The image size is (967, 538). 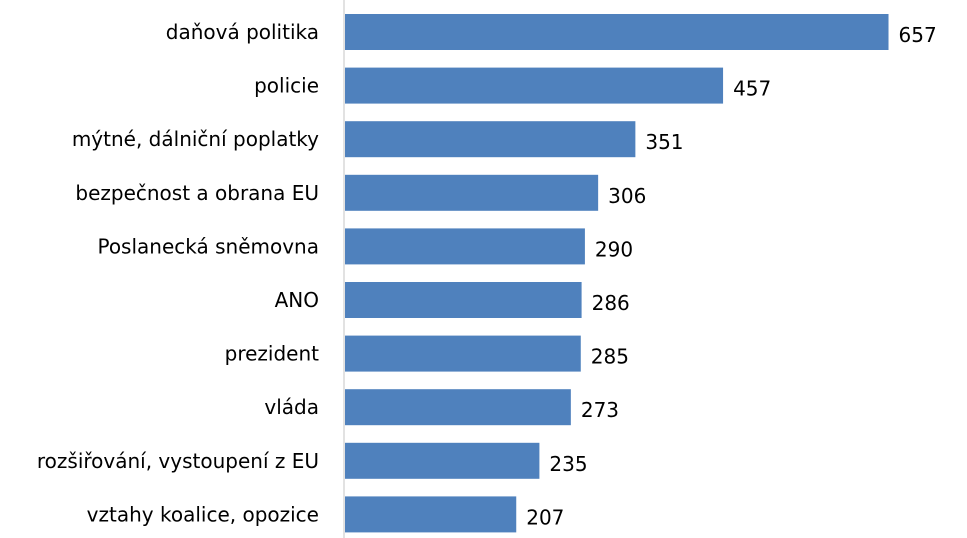 What do you see at coordinates (600, 410) in the screenshot?
I see `value-label: 273` at bounding box center [600, 410].